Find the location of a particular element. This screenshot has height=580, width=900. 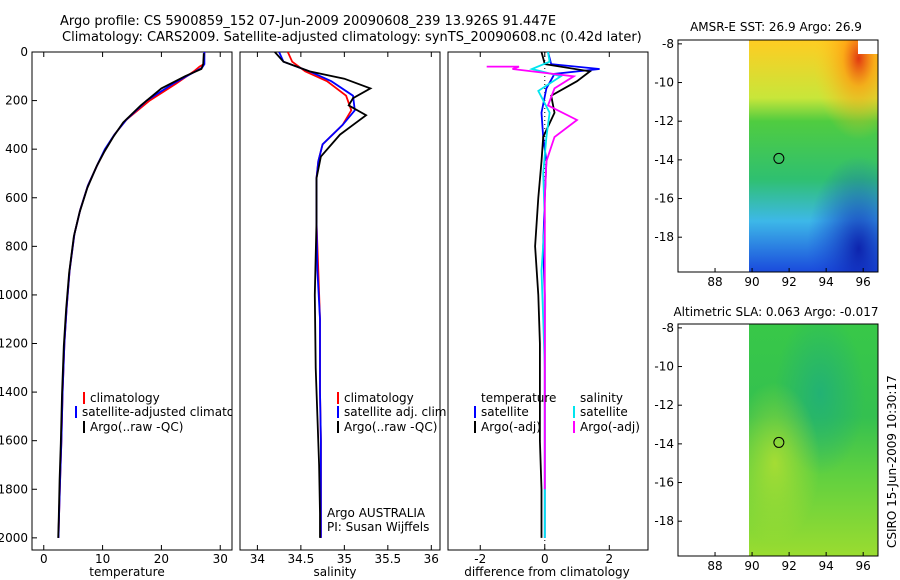

x-tick-label: 34.5 is located at coordinates (301, 559).